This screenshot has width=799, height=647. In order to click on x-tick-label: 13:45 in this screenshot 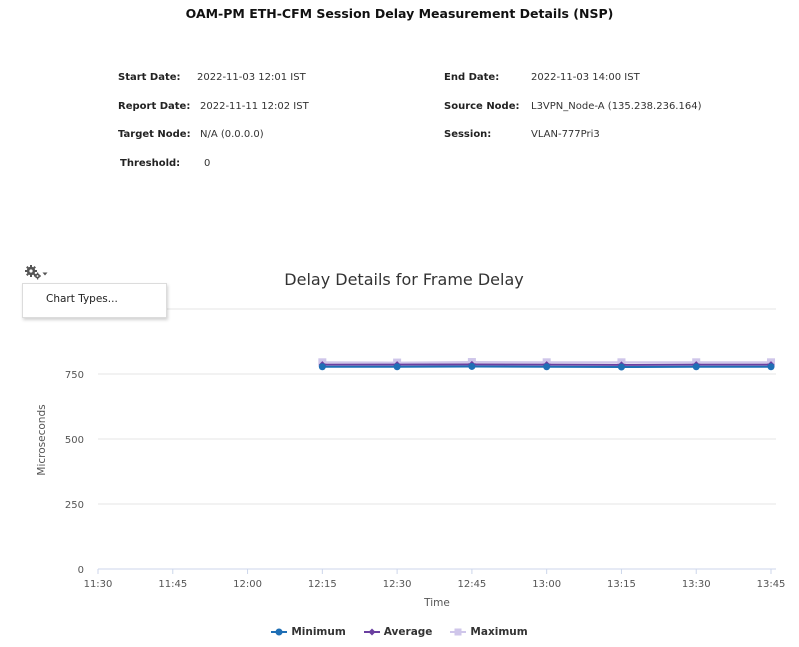, I will do `click(771, 584)`.